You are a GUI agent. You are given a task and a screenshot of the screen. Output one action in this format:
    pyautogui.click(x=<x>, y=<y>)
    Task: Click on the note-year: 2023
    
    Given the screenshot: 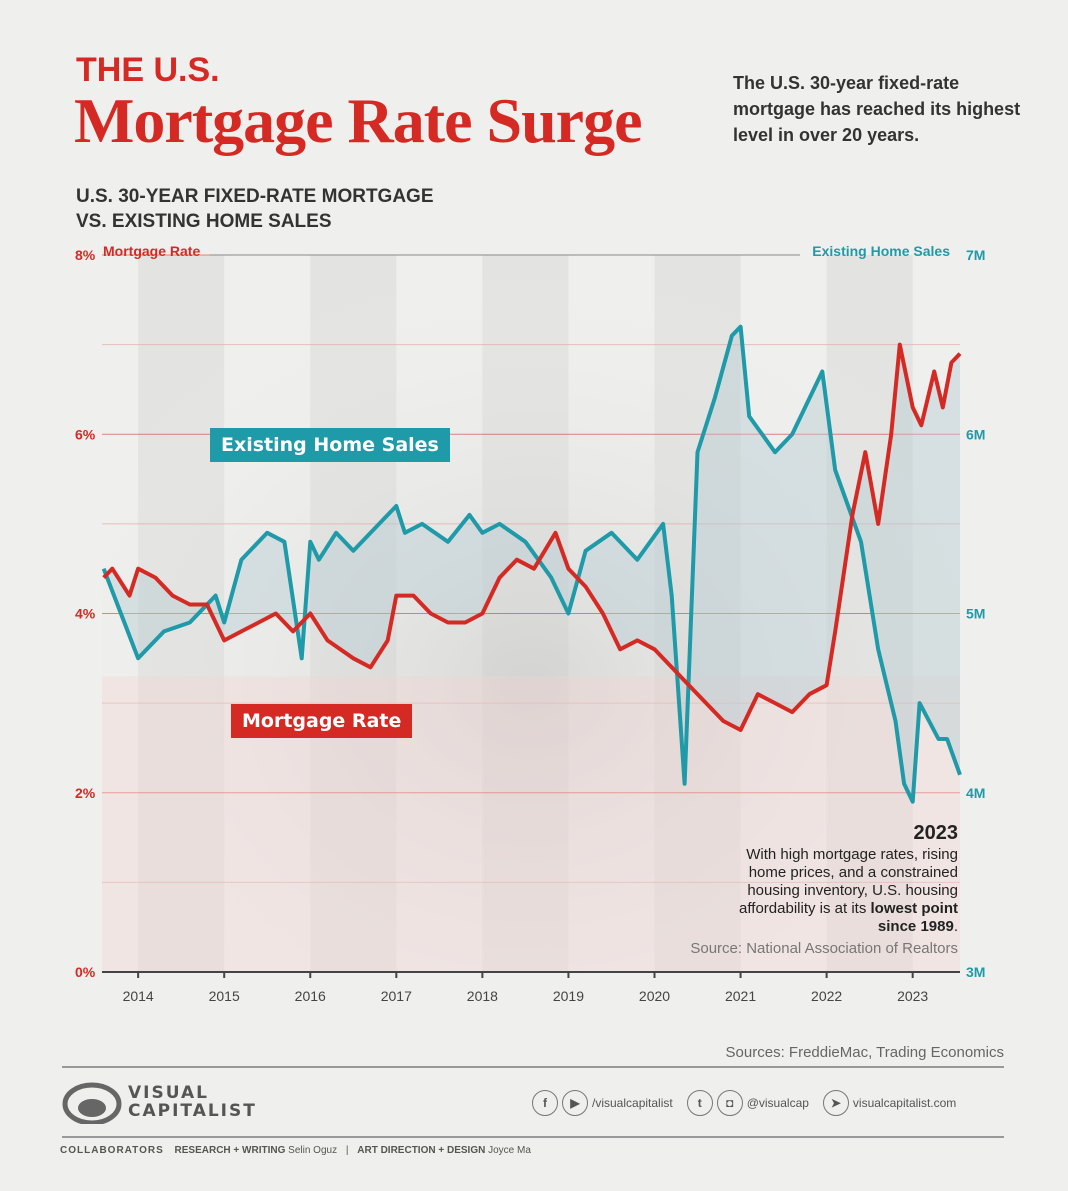 What is the action you would take?
    pyautogui.click(x=936, y=833)
    